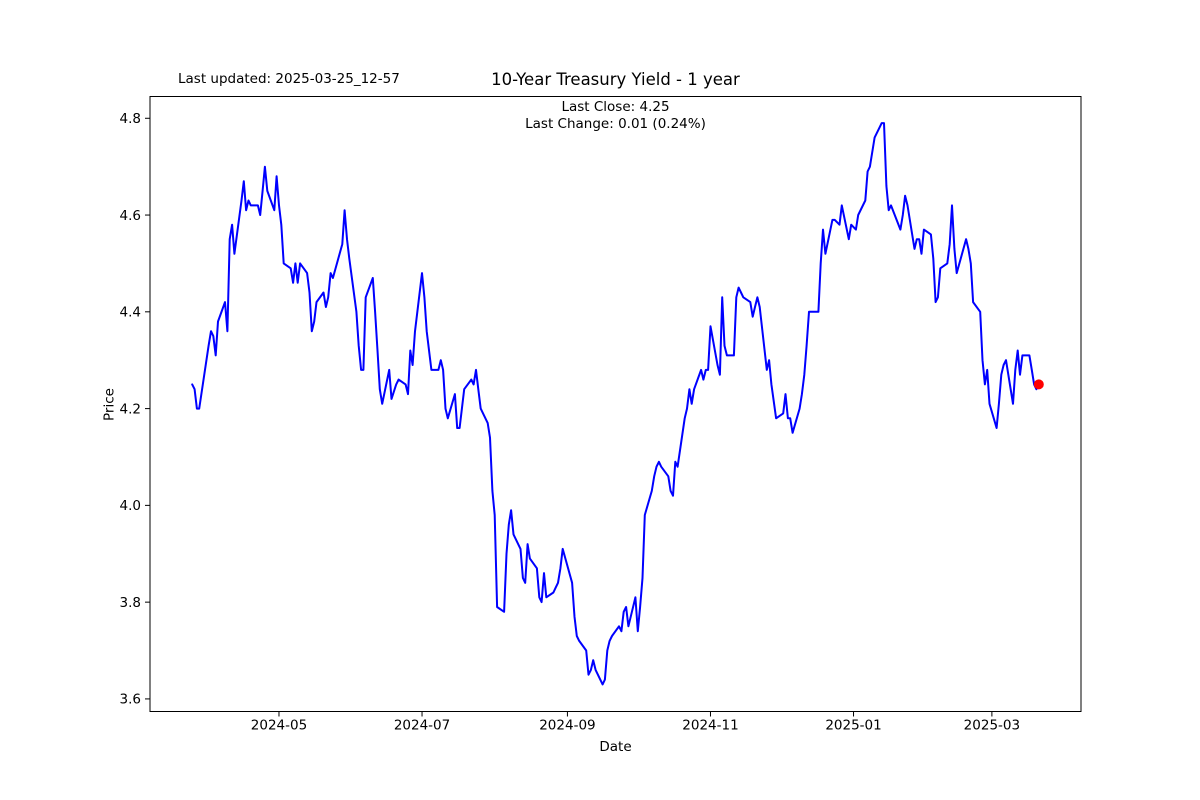 The height and width of the screenshot is (800, 1200). Describe the element at coordinates (279, 726) in the screenshot. I see `x-tick-label: 2024-05` at that location.